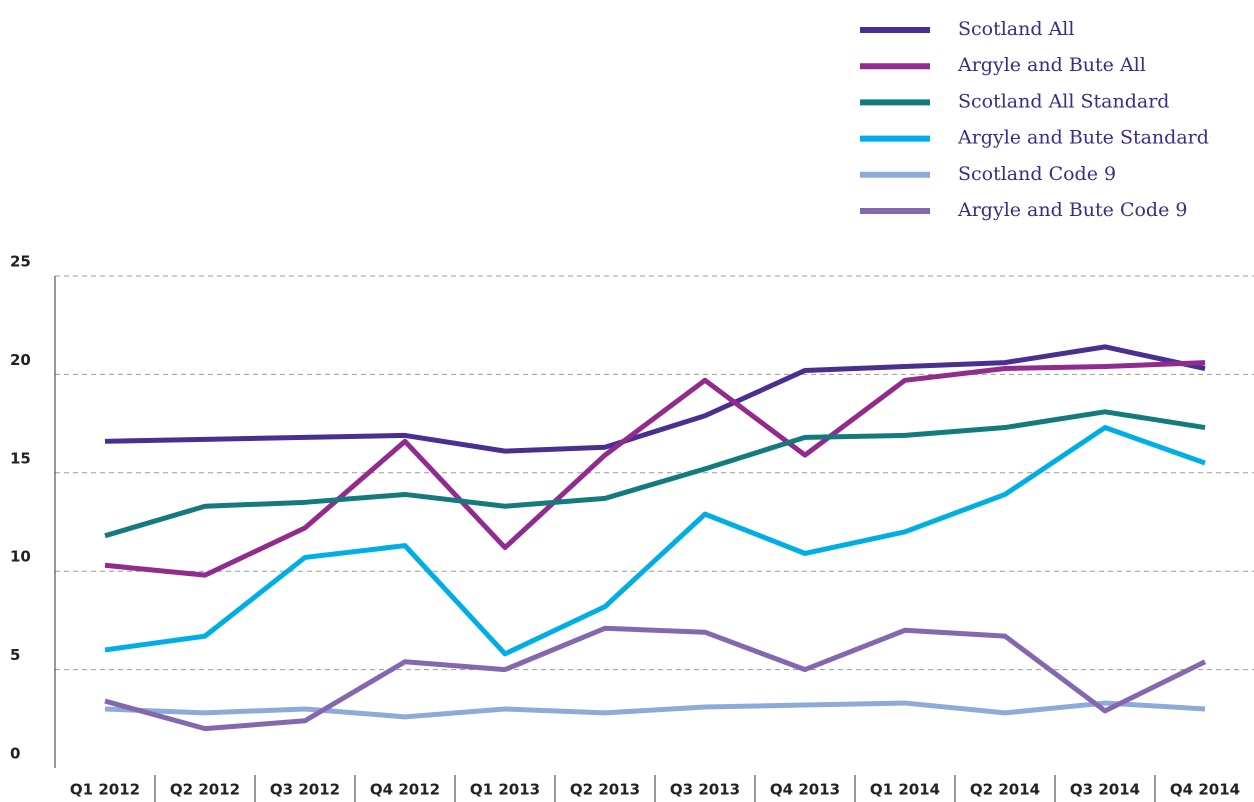 The height and width of the screenshot is (802, 1254). Describe the element at coordinates (20, 262) in the screenshot. I see `y-tick-label: 25` at that location.